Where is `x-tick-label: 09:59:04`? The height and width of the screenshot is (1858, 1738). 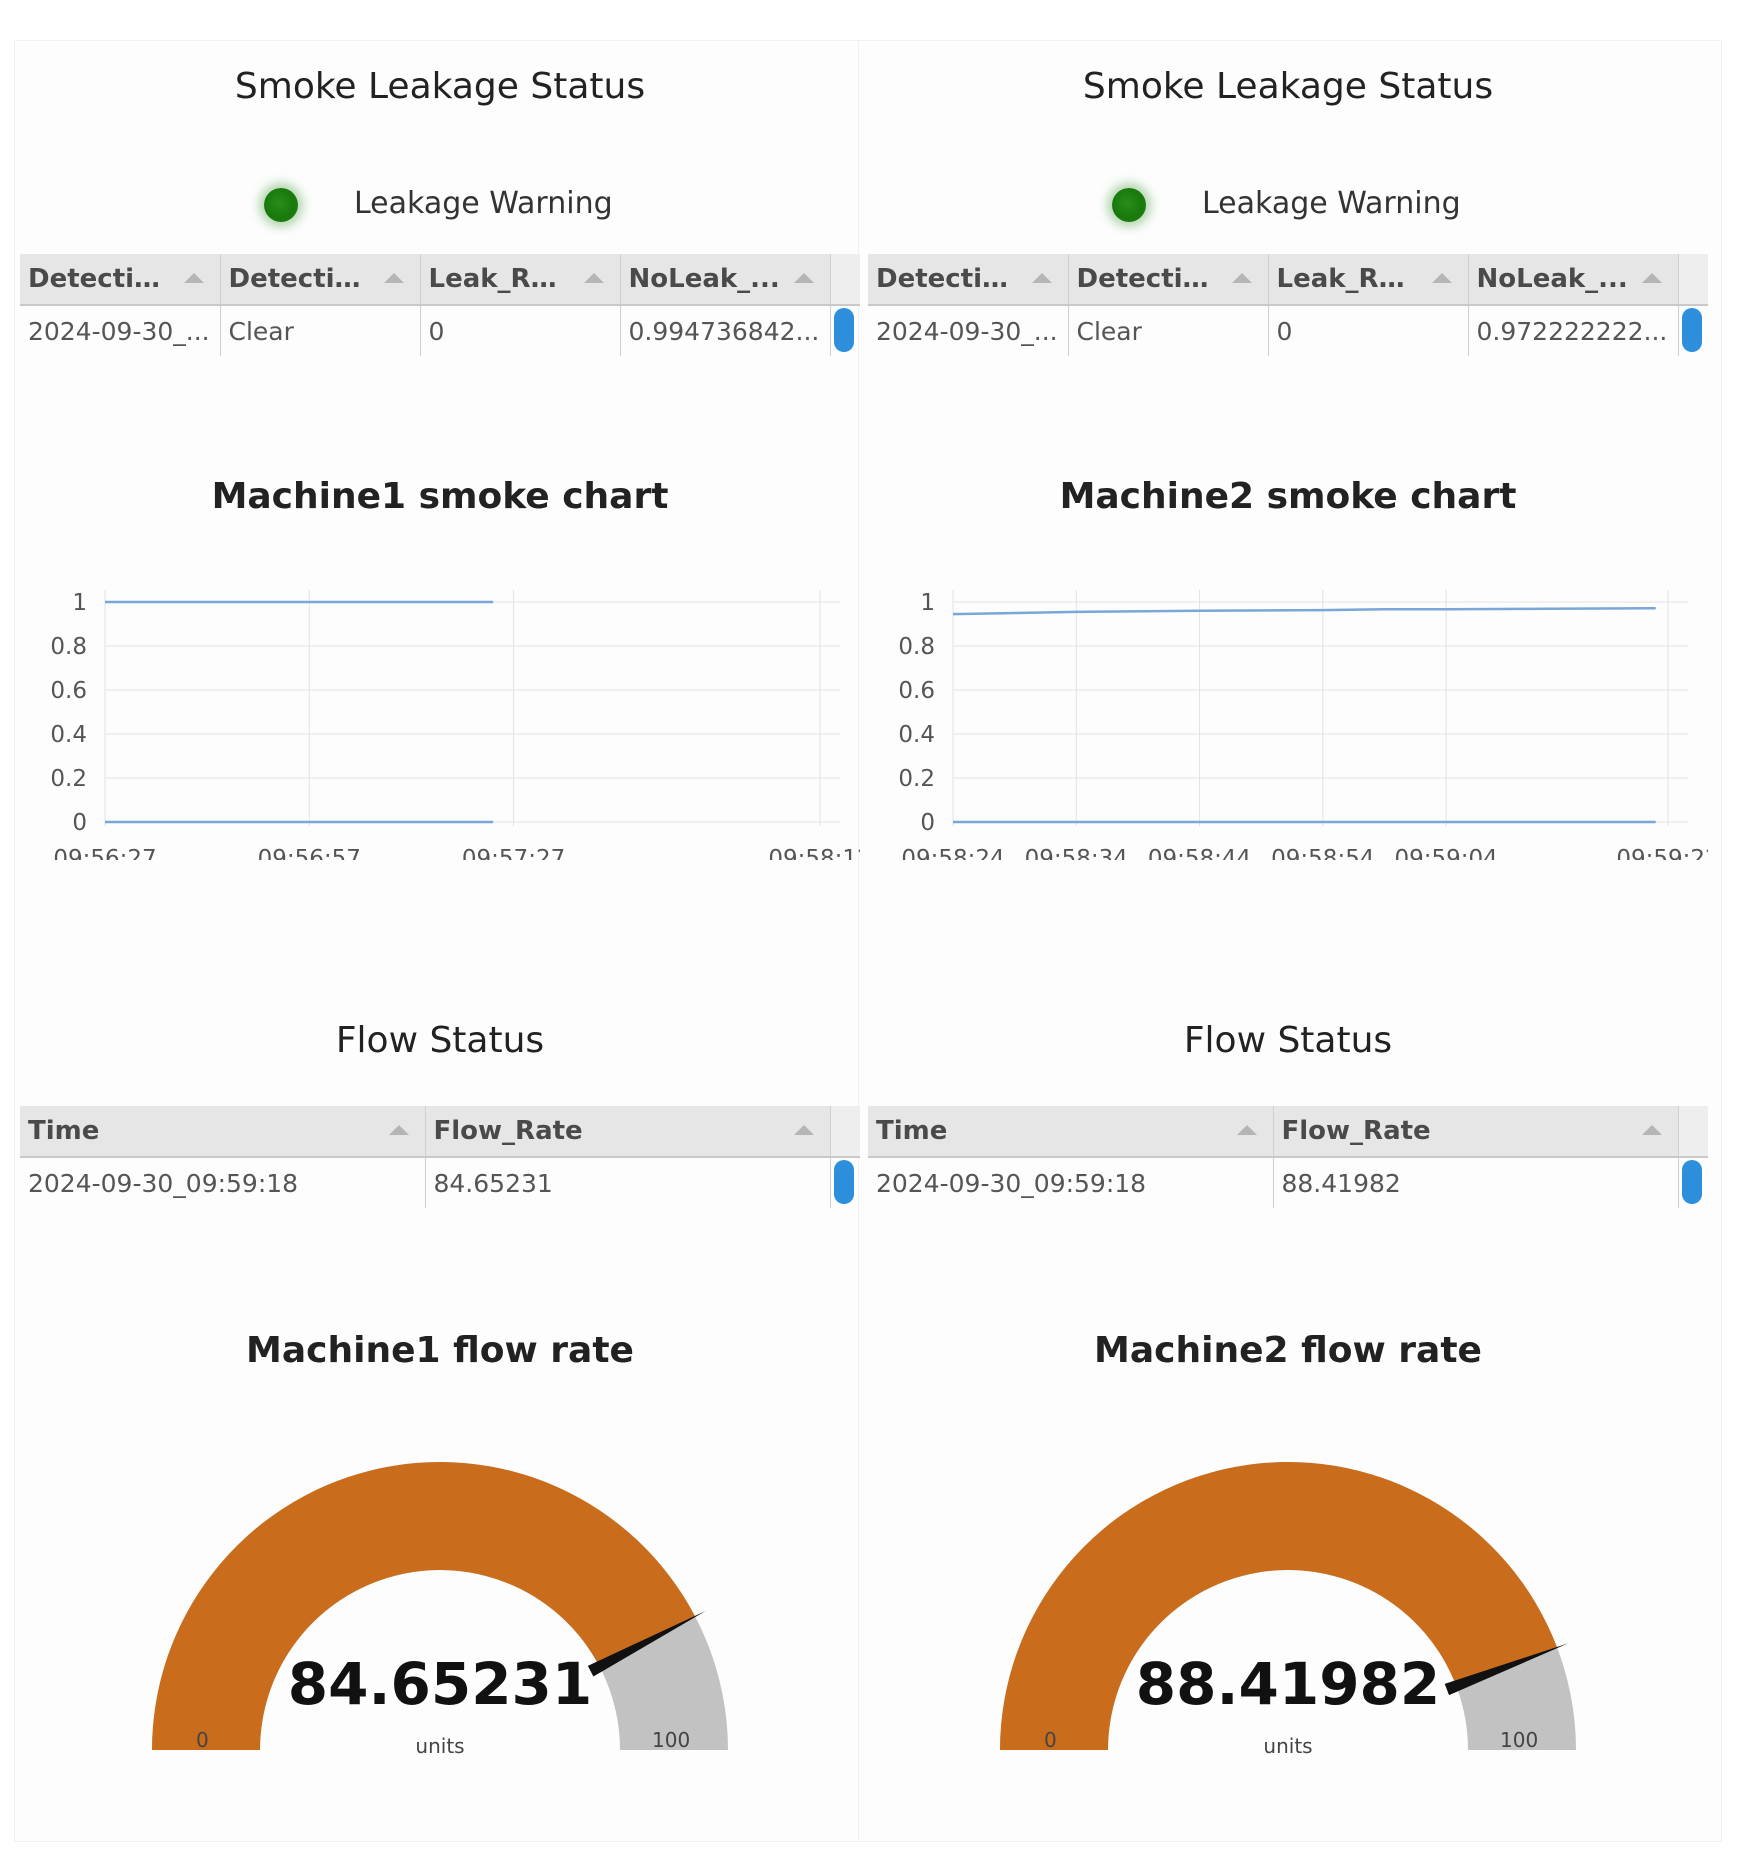 x-tick-label: 09:59:04 is located at coordinates (1445, 853).